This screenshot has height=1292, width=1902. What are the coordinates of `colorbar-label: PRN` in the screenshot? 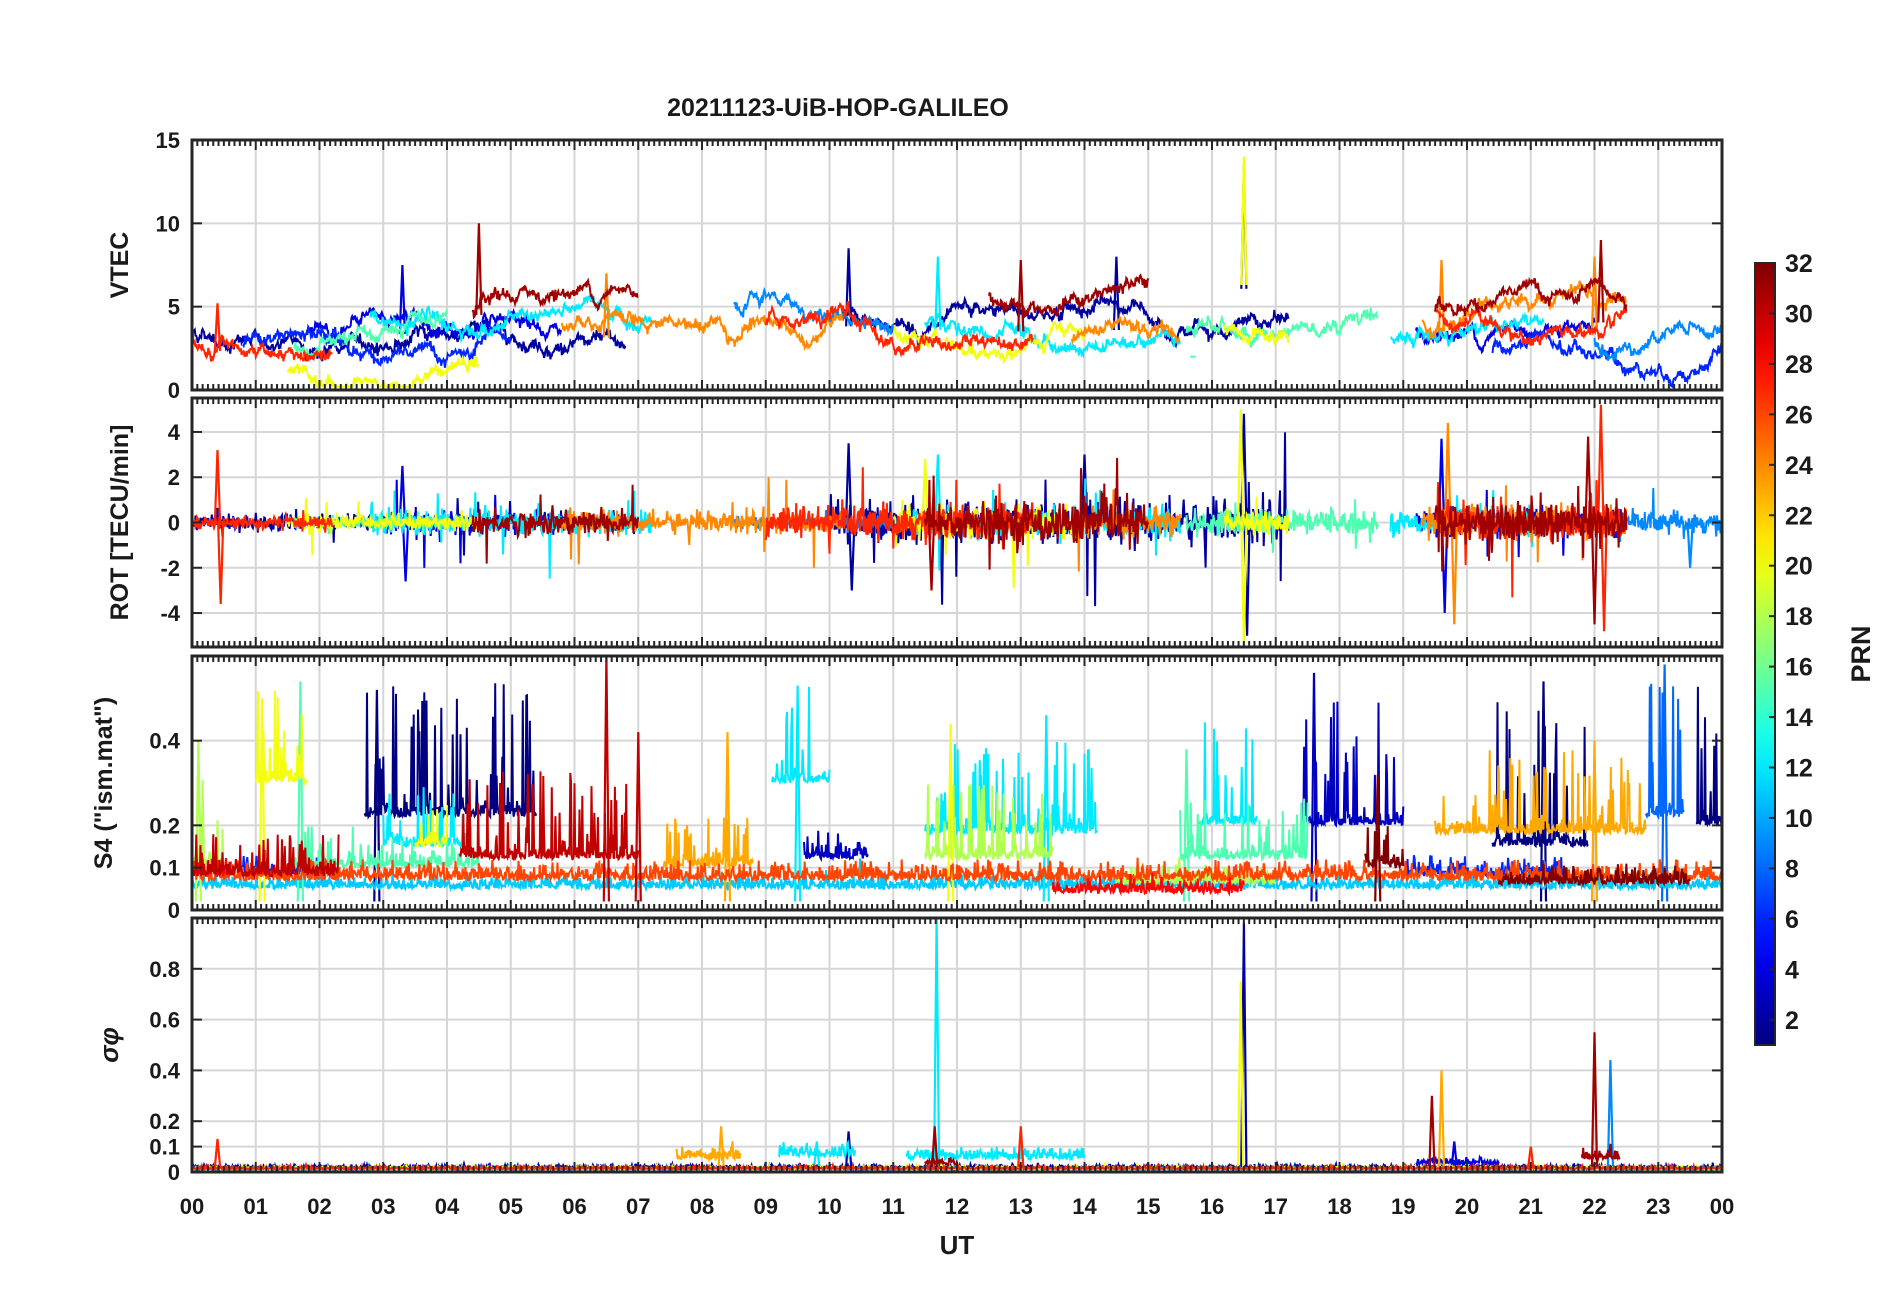 It's located at (1861, 653).